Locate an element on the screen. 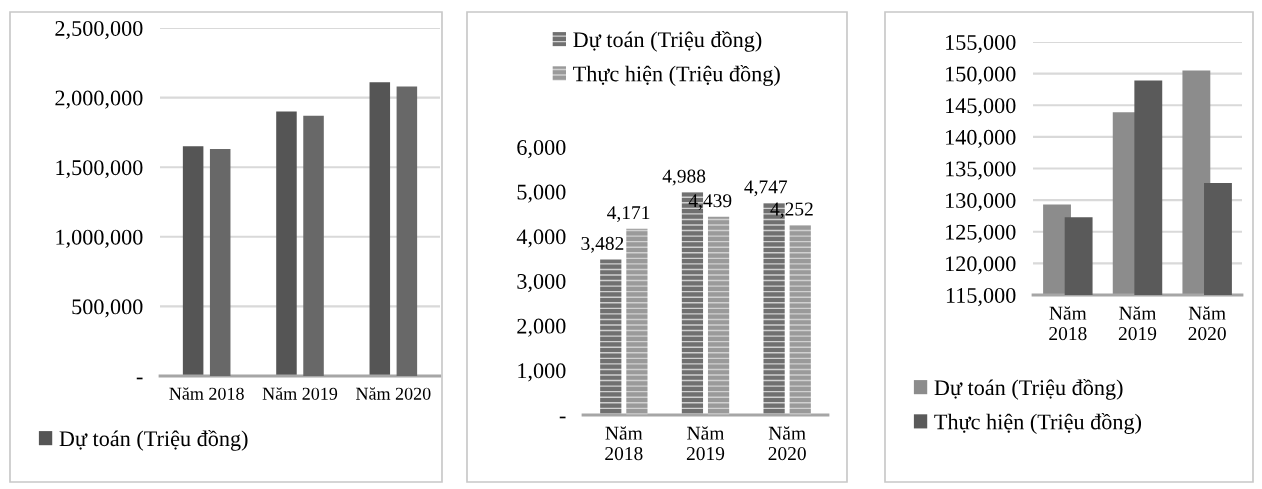 The image size is (1262, 489). y-tick-label: 1,000,000 is located at coordinates (99, 238).